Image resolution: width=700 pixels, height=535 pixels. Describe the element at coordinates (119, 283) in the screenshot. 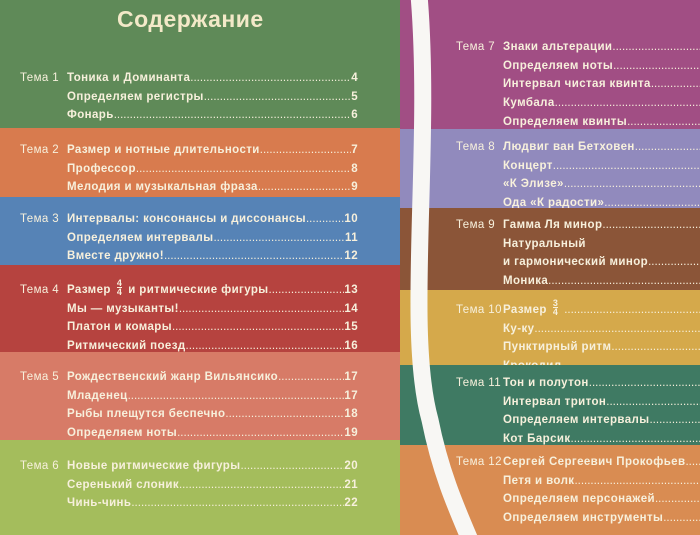

I see `fraction-numerator: 4` at that location.